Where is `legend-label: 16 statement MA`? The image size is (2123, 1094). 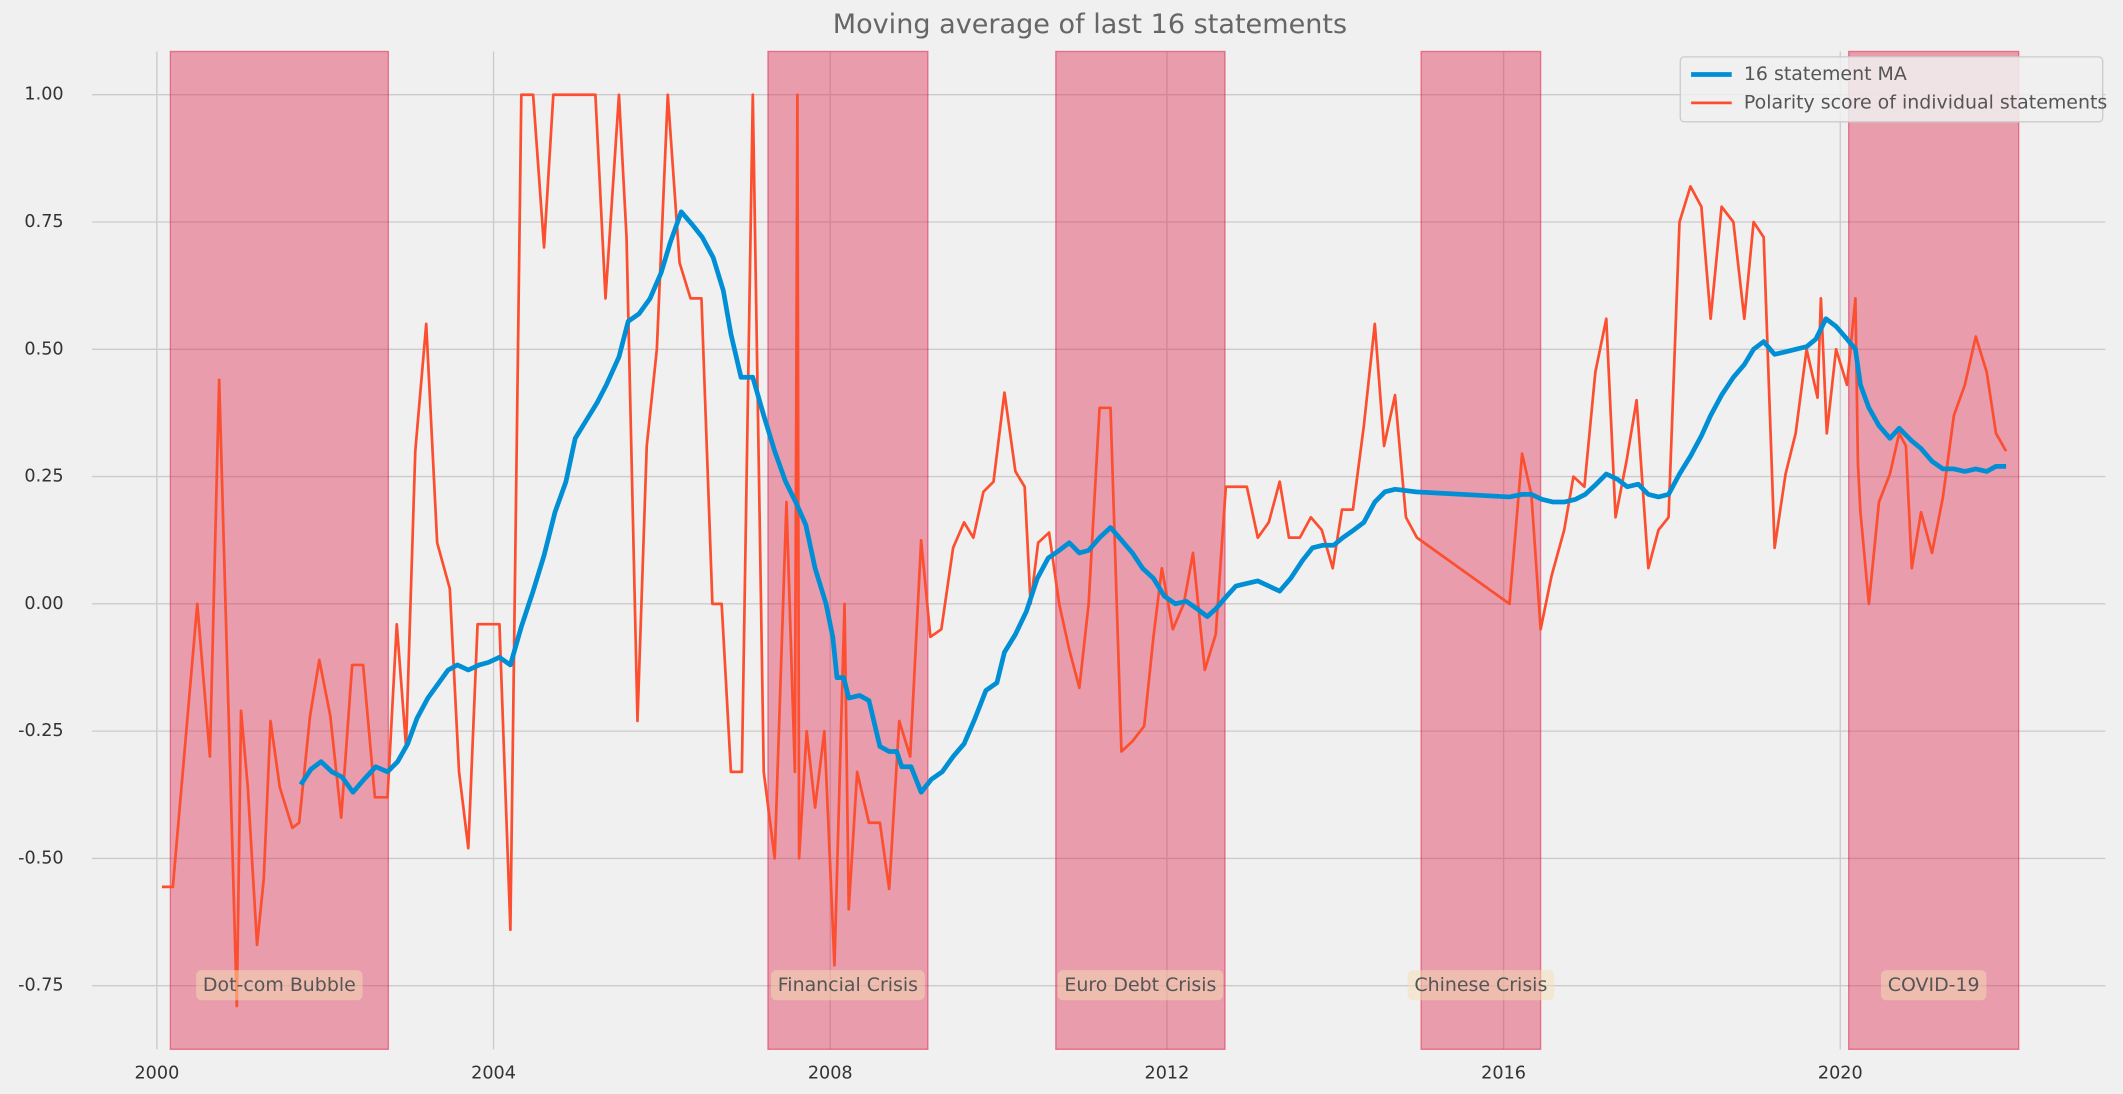
legend-label: 16 statement MA is located at coordinates (1825, 74).